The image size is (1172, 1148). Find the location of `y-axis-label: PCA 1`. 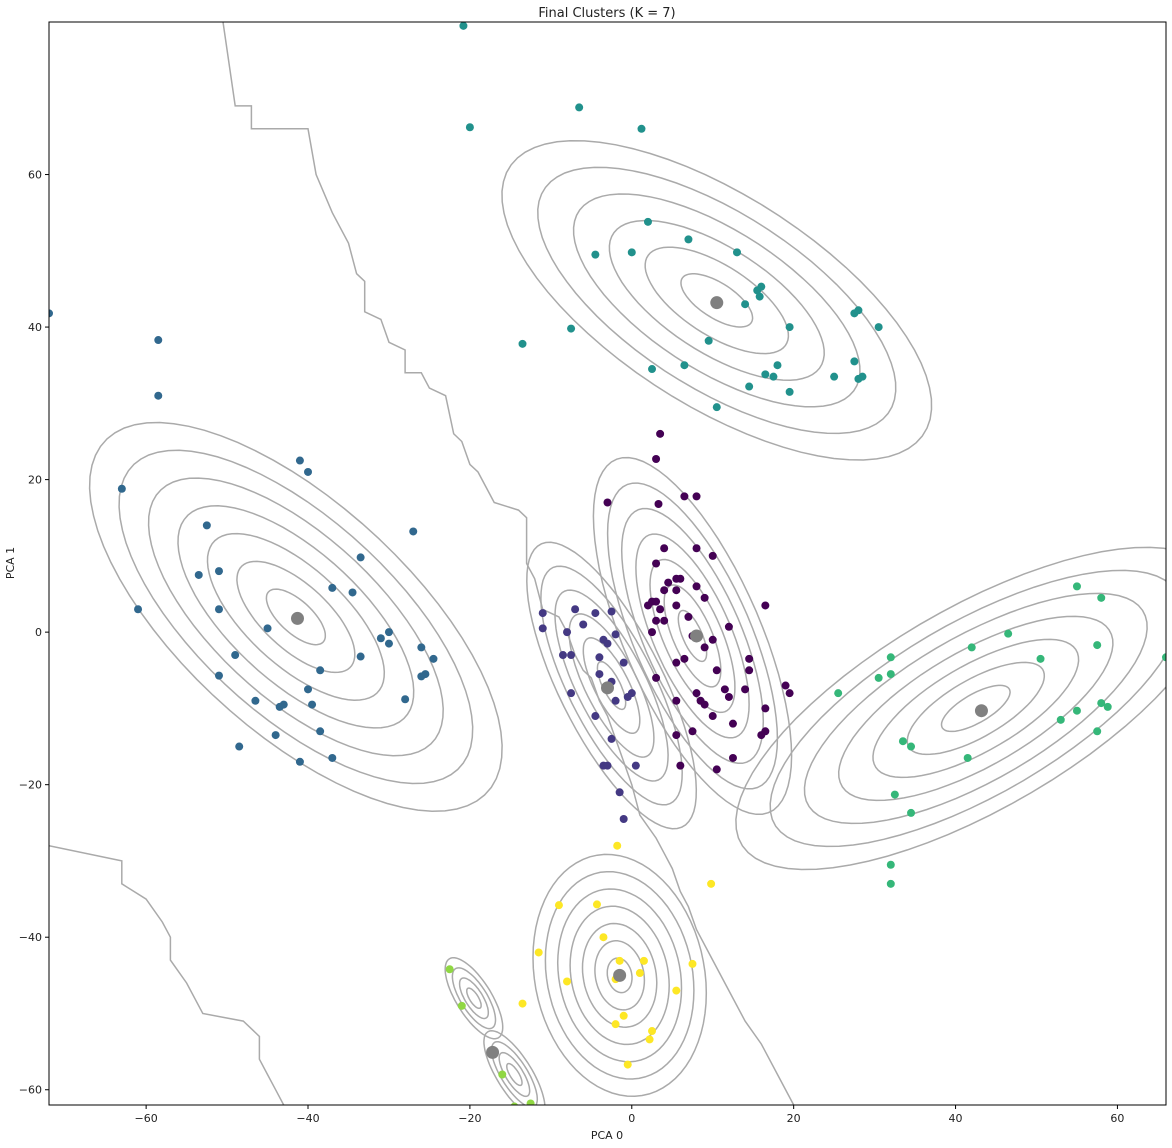

y-axis-label: PCA 1 is located at coordinates (10, 563).